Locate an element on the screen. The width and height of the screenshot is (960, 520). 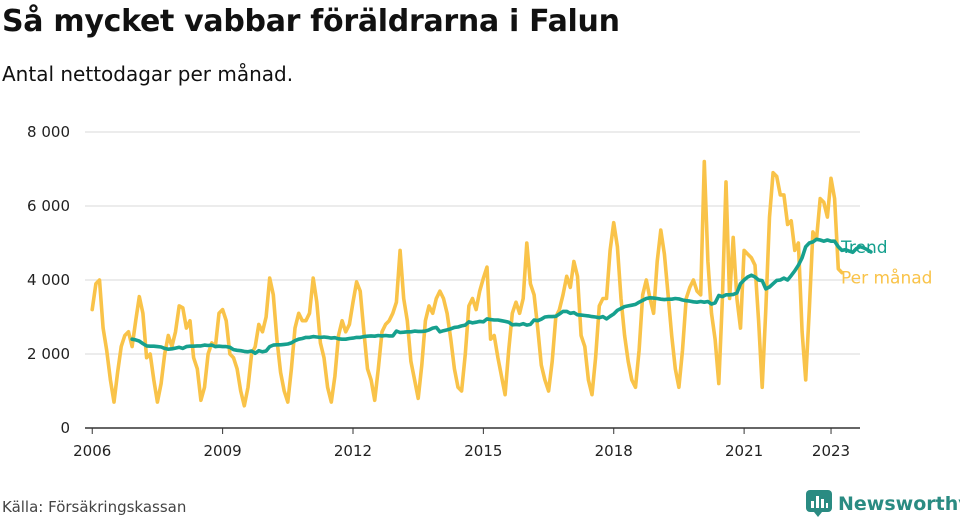
y-tick-label: 2 000 is located at coordinates (48, 354).